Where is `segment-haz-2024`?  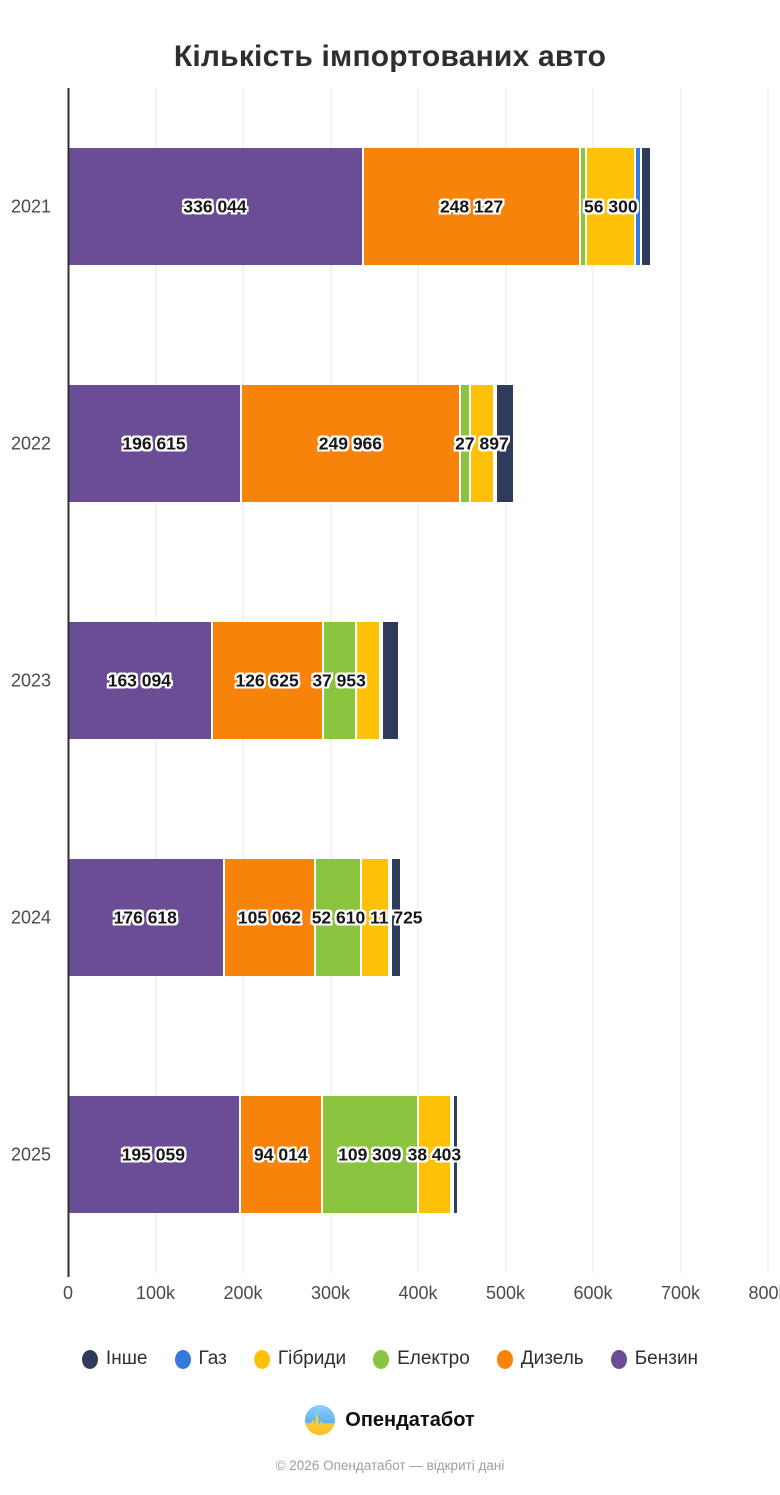 segment-haz-2024 is located at coordinates (389, 917).